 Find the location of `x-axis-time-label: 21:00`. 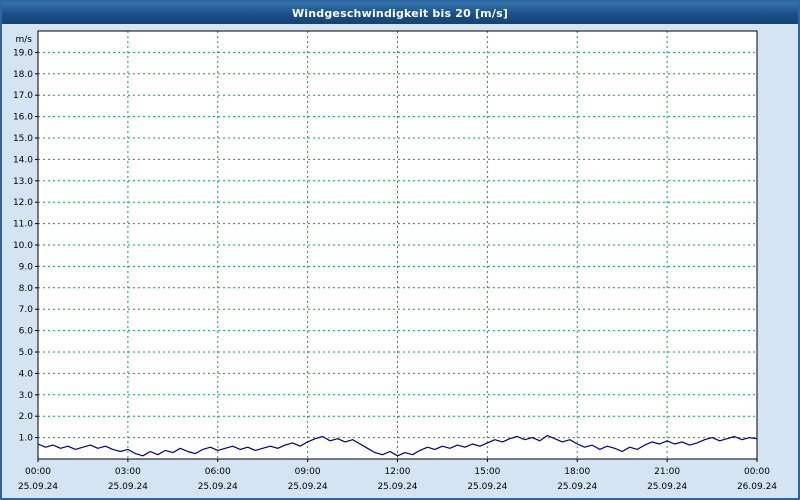

x-axis-time-label: 21:00 is located at coordinates (667, 472).